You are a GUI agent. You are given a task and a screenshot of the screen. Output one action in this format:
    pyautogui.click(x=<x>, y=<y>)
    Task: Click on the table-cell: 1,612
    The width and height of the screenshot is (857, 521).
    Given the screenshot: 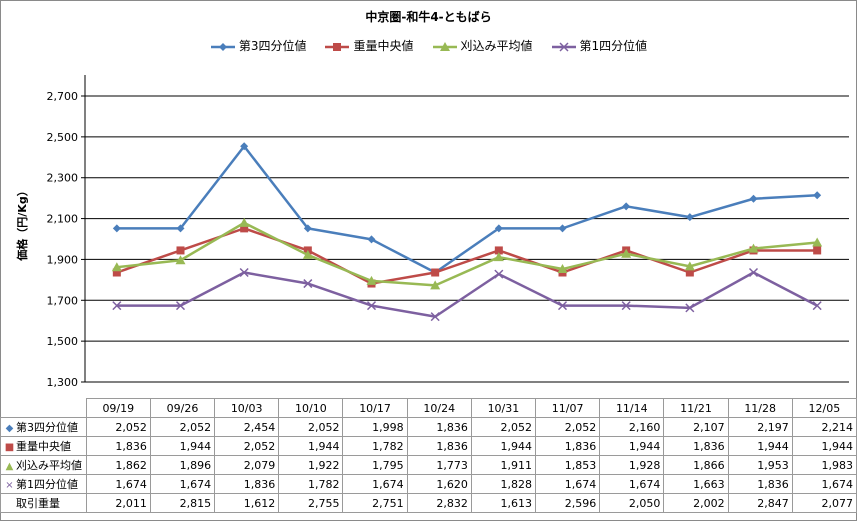 What is the action you would take?
    pyautogui.click(x=247, y=503)
    